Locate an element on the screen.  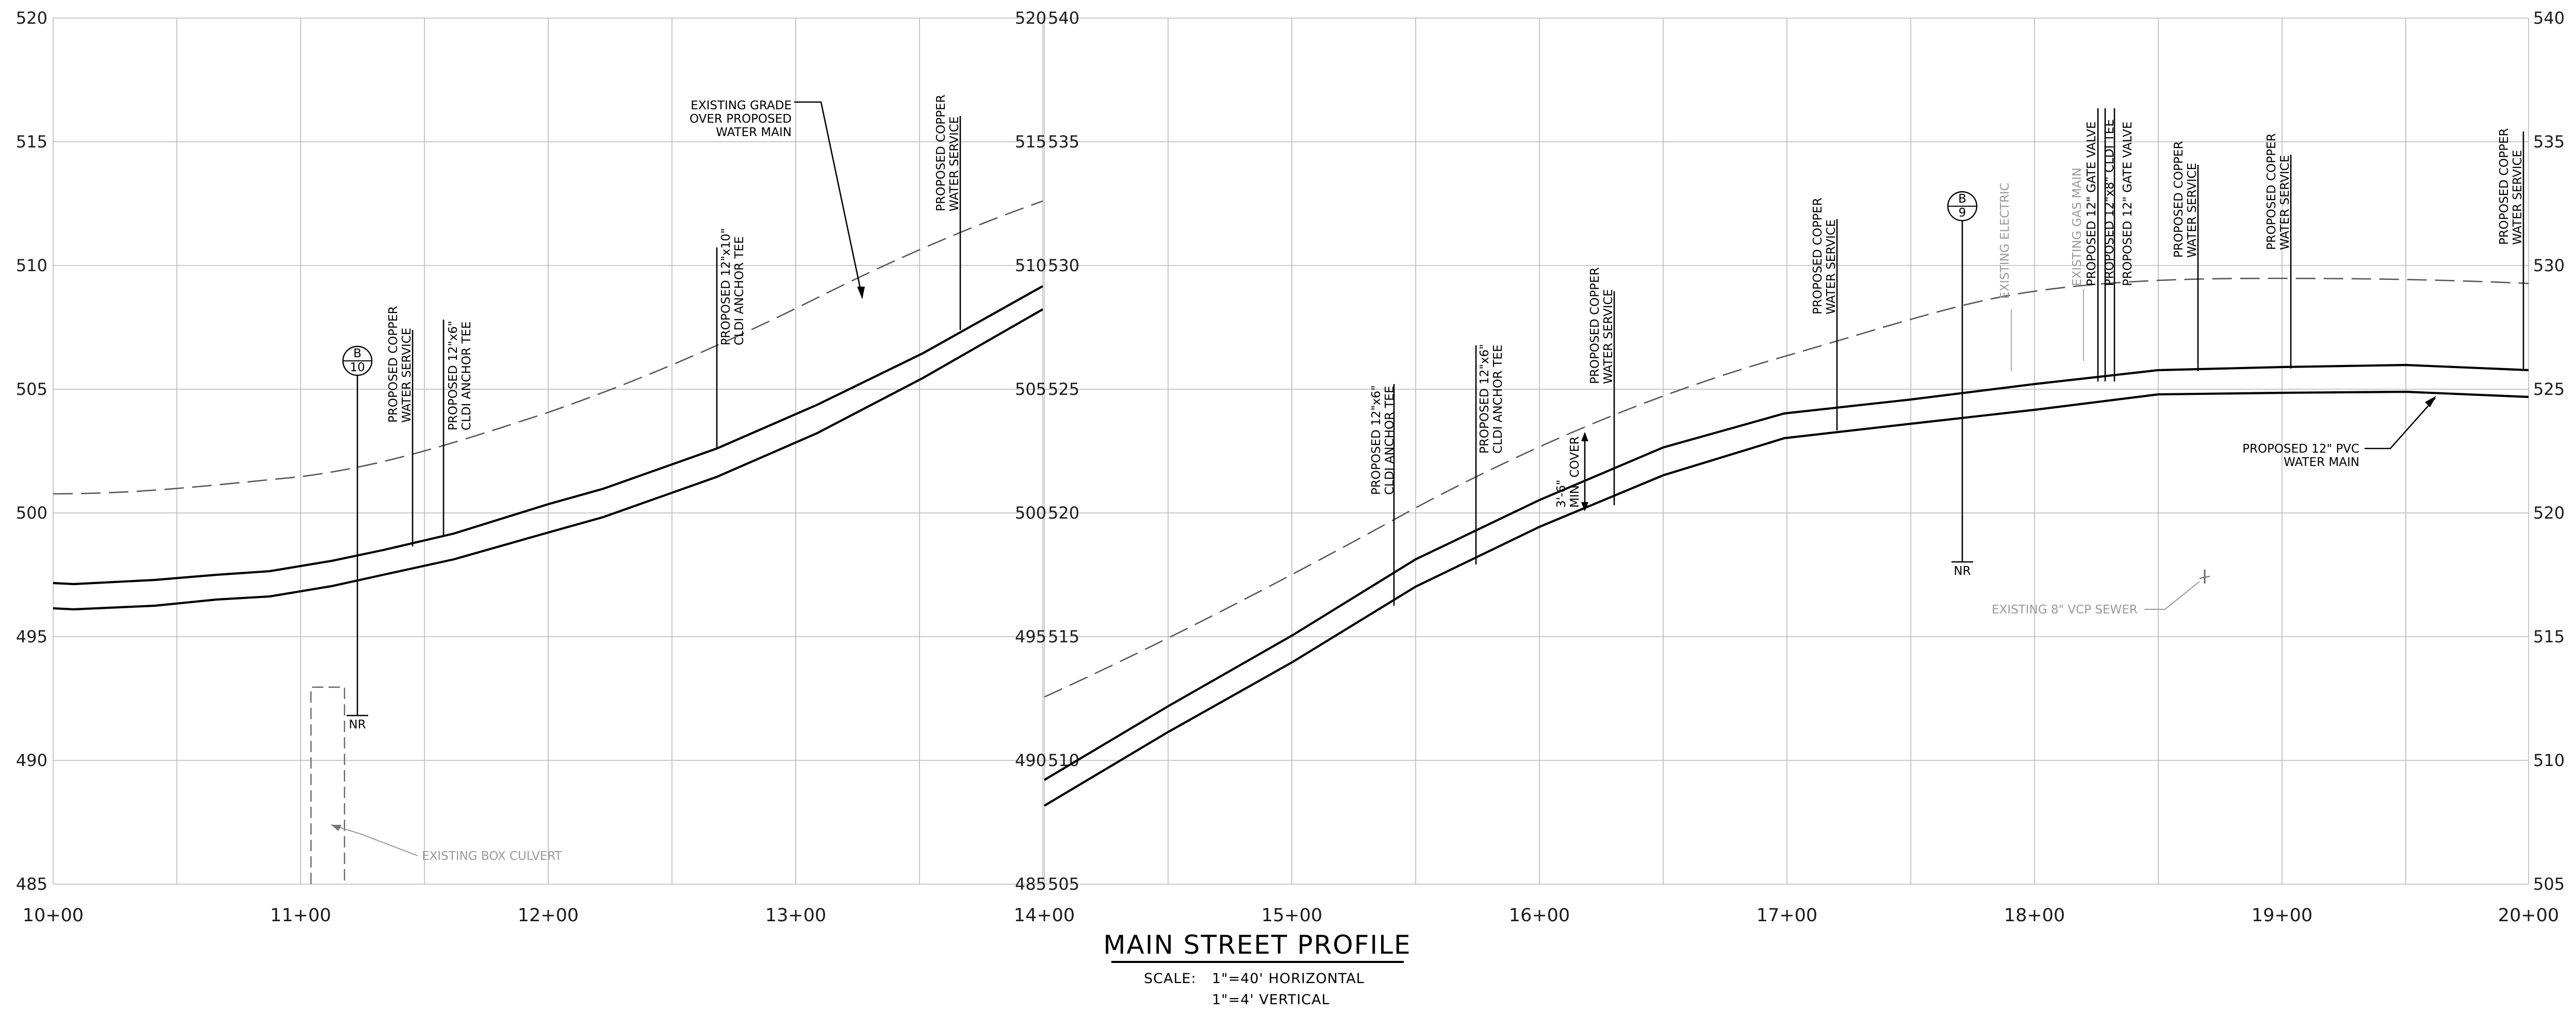
right-panel-elevation-labels-left: 540 535 530 525 520 515 510 505 is located at coordinates (1063, 451).